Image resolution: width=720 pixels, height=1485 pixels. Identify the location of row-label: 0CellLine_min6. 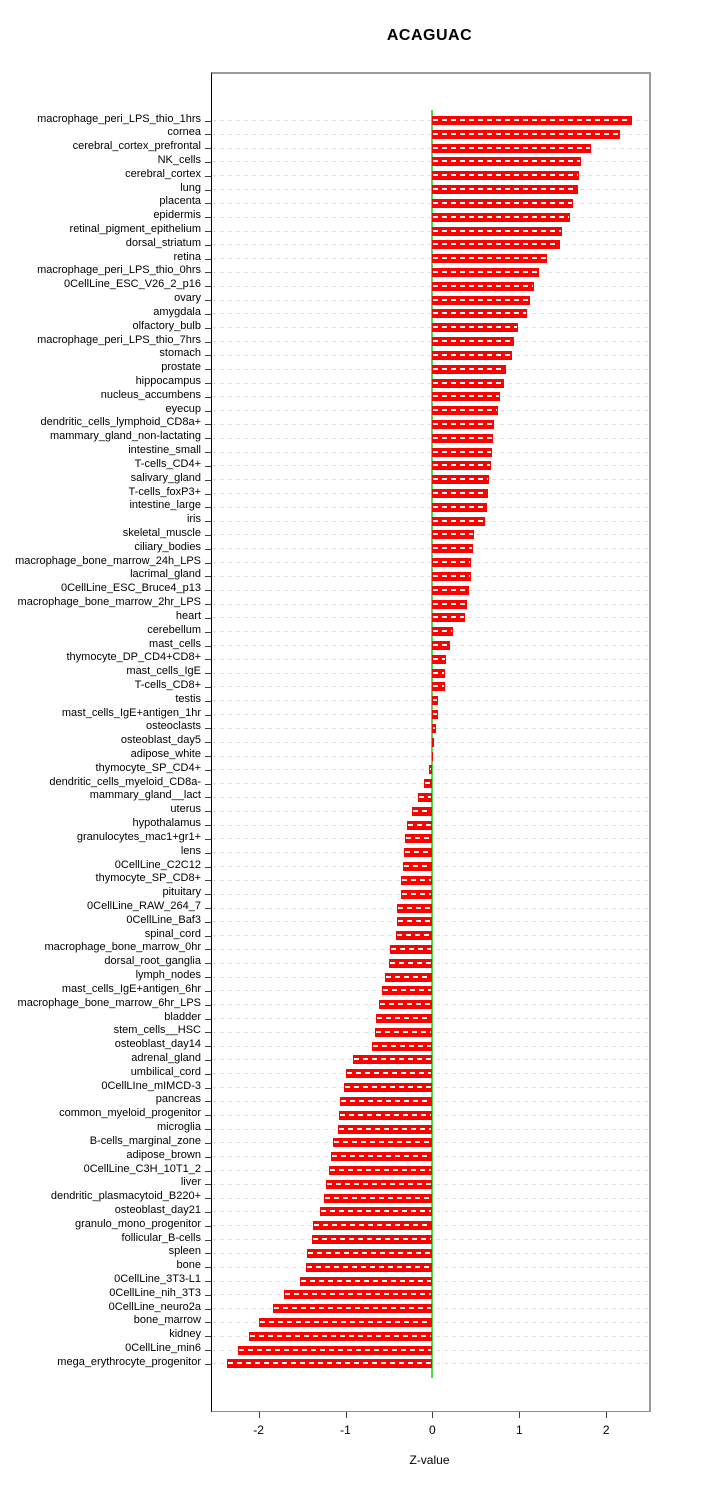
(163, 1348).